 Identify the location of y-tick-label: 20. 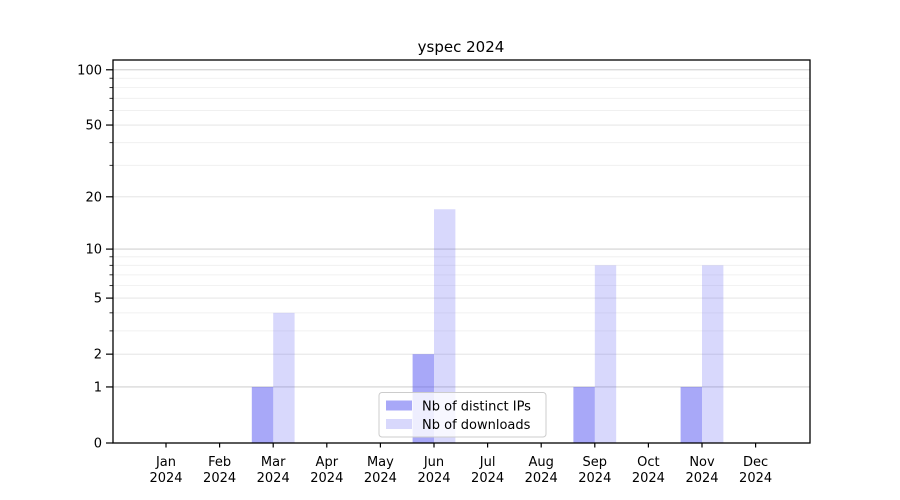
(93, 197).